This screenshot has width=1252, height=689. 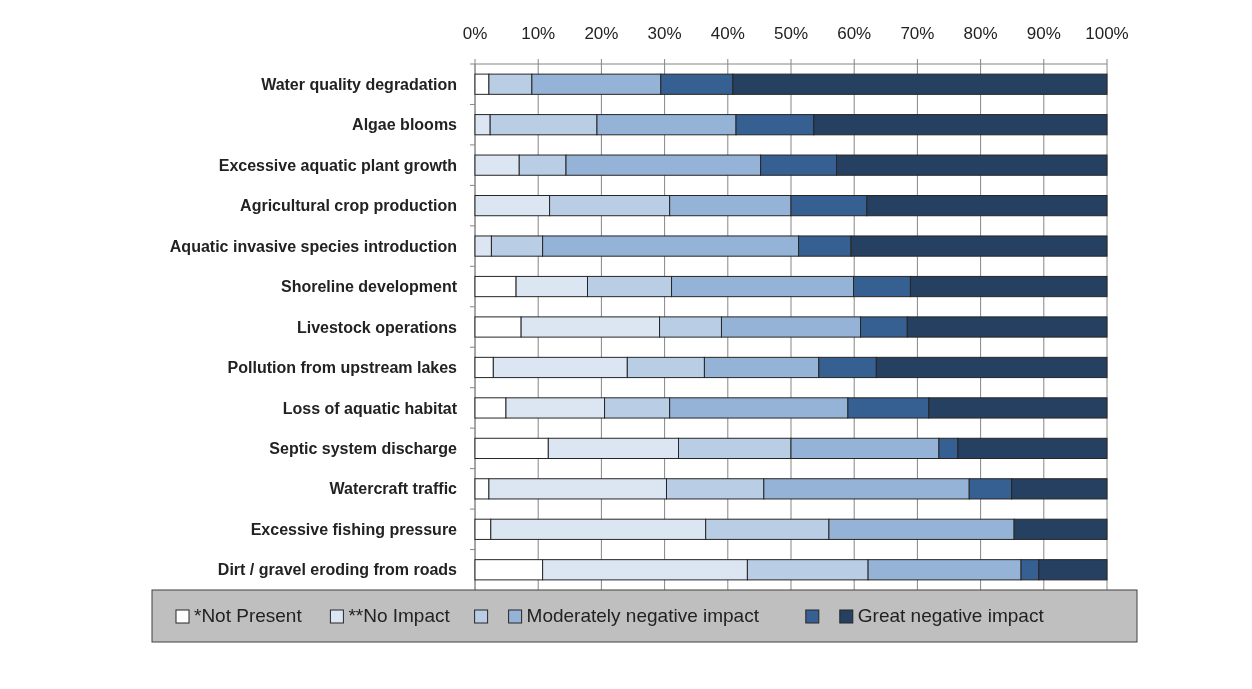 I want to click on y-tick-label: Algae blooms, so click(x=405, y=125).